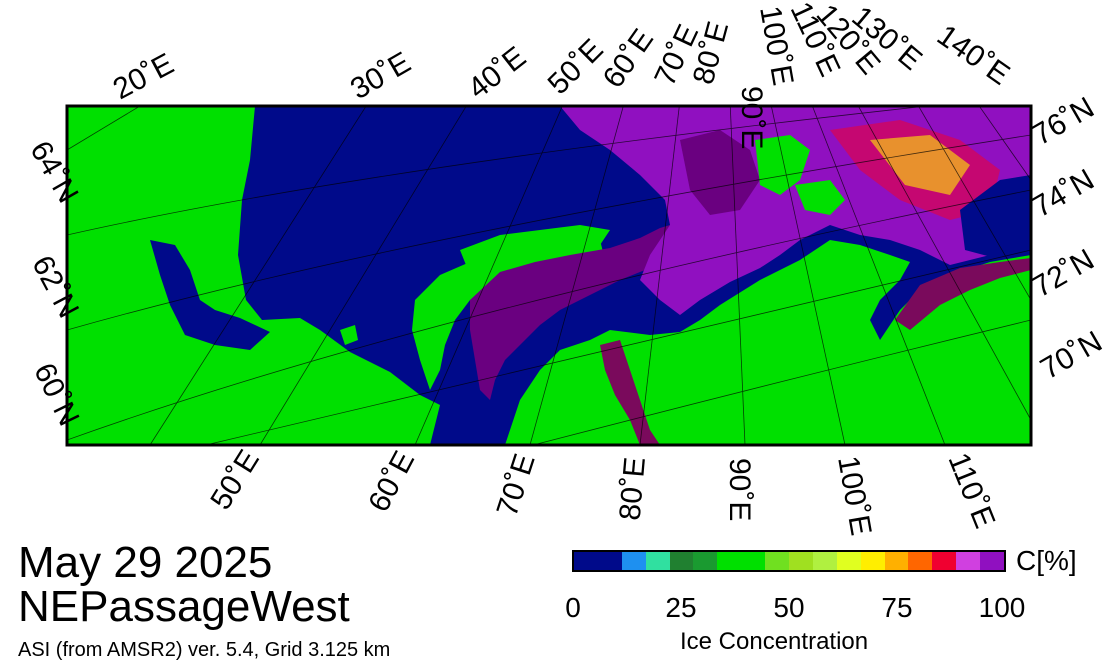 Image resolution: width=1117 pixels, height=666 pixels. Describe the element at coordinates (516, 485) in the screenshot. I see `lon-label-bottom: 70˚E` at that location.